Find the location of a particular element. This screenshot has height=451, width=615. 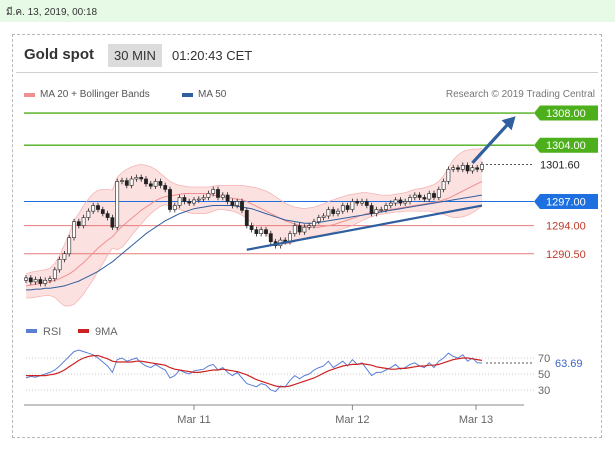

level-value-1308.00: 1308.00 is located at coordinates (566, 114).